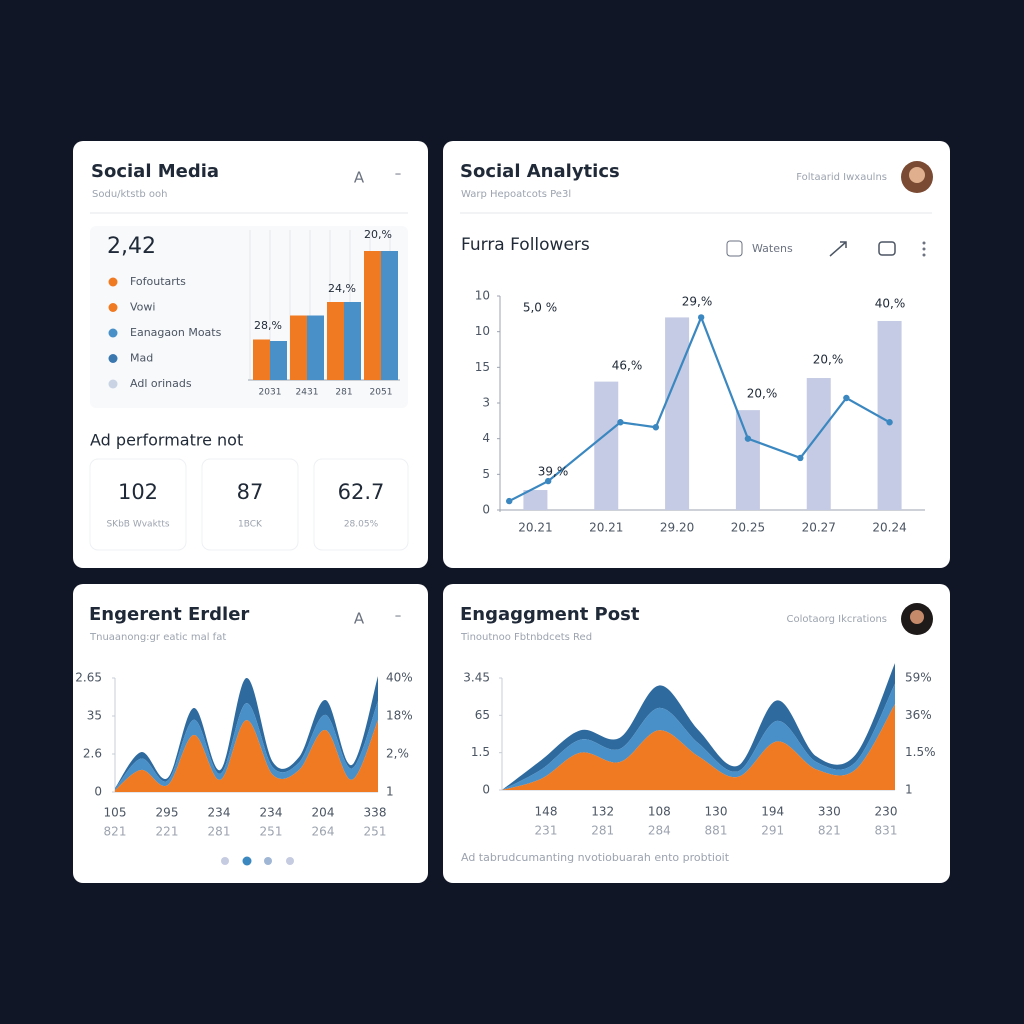  I want to click on x-tick-label: 108, so click(659, 812).